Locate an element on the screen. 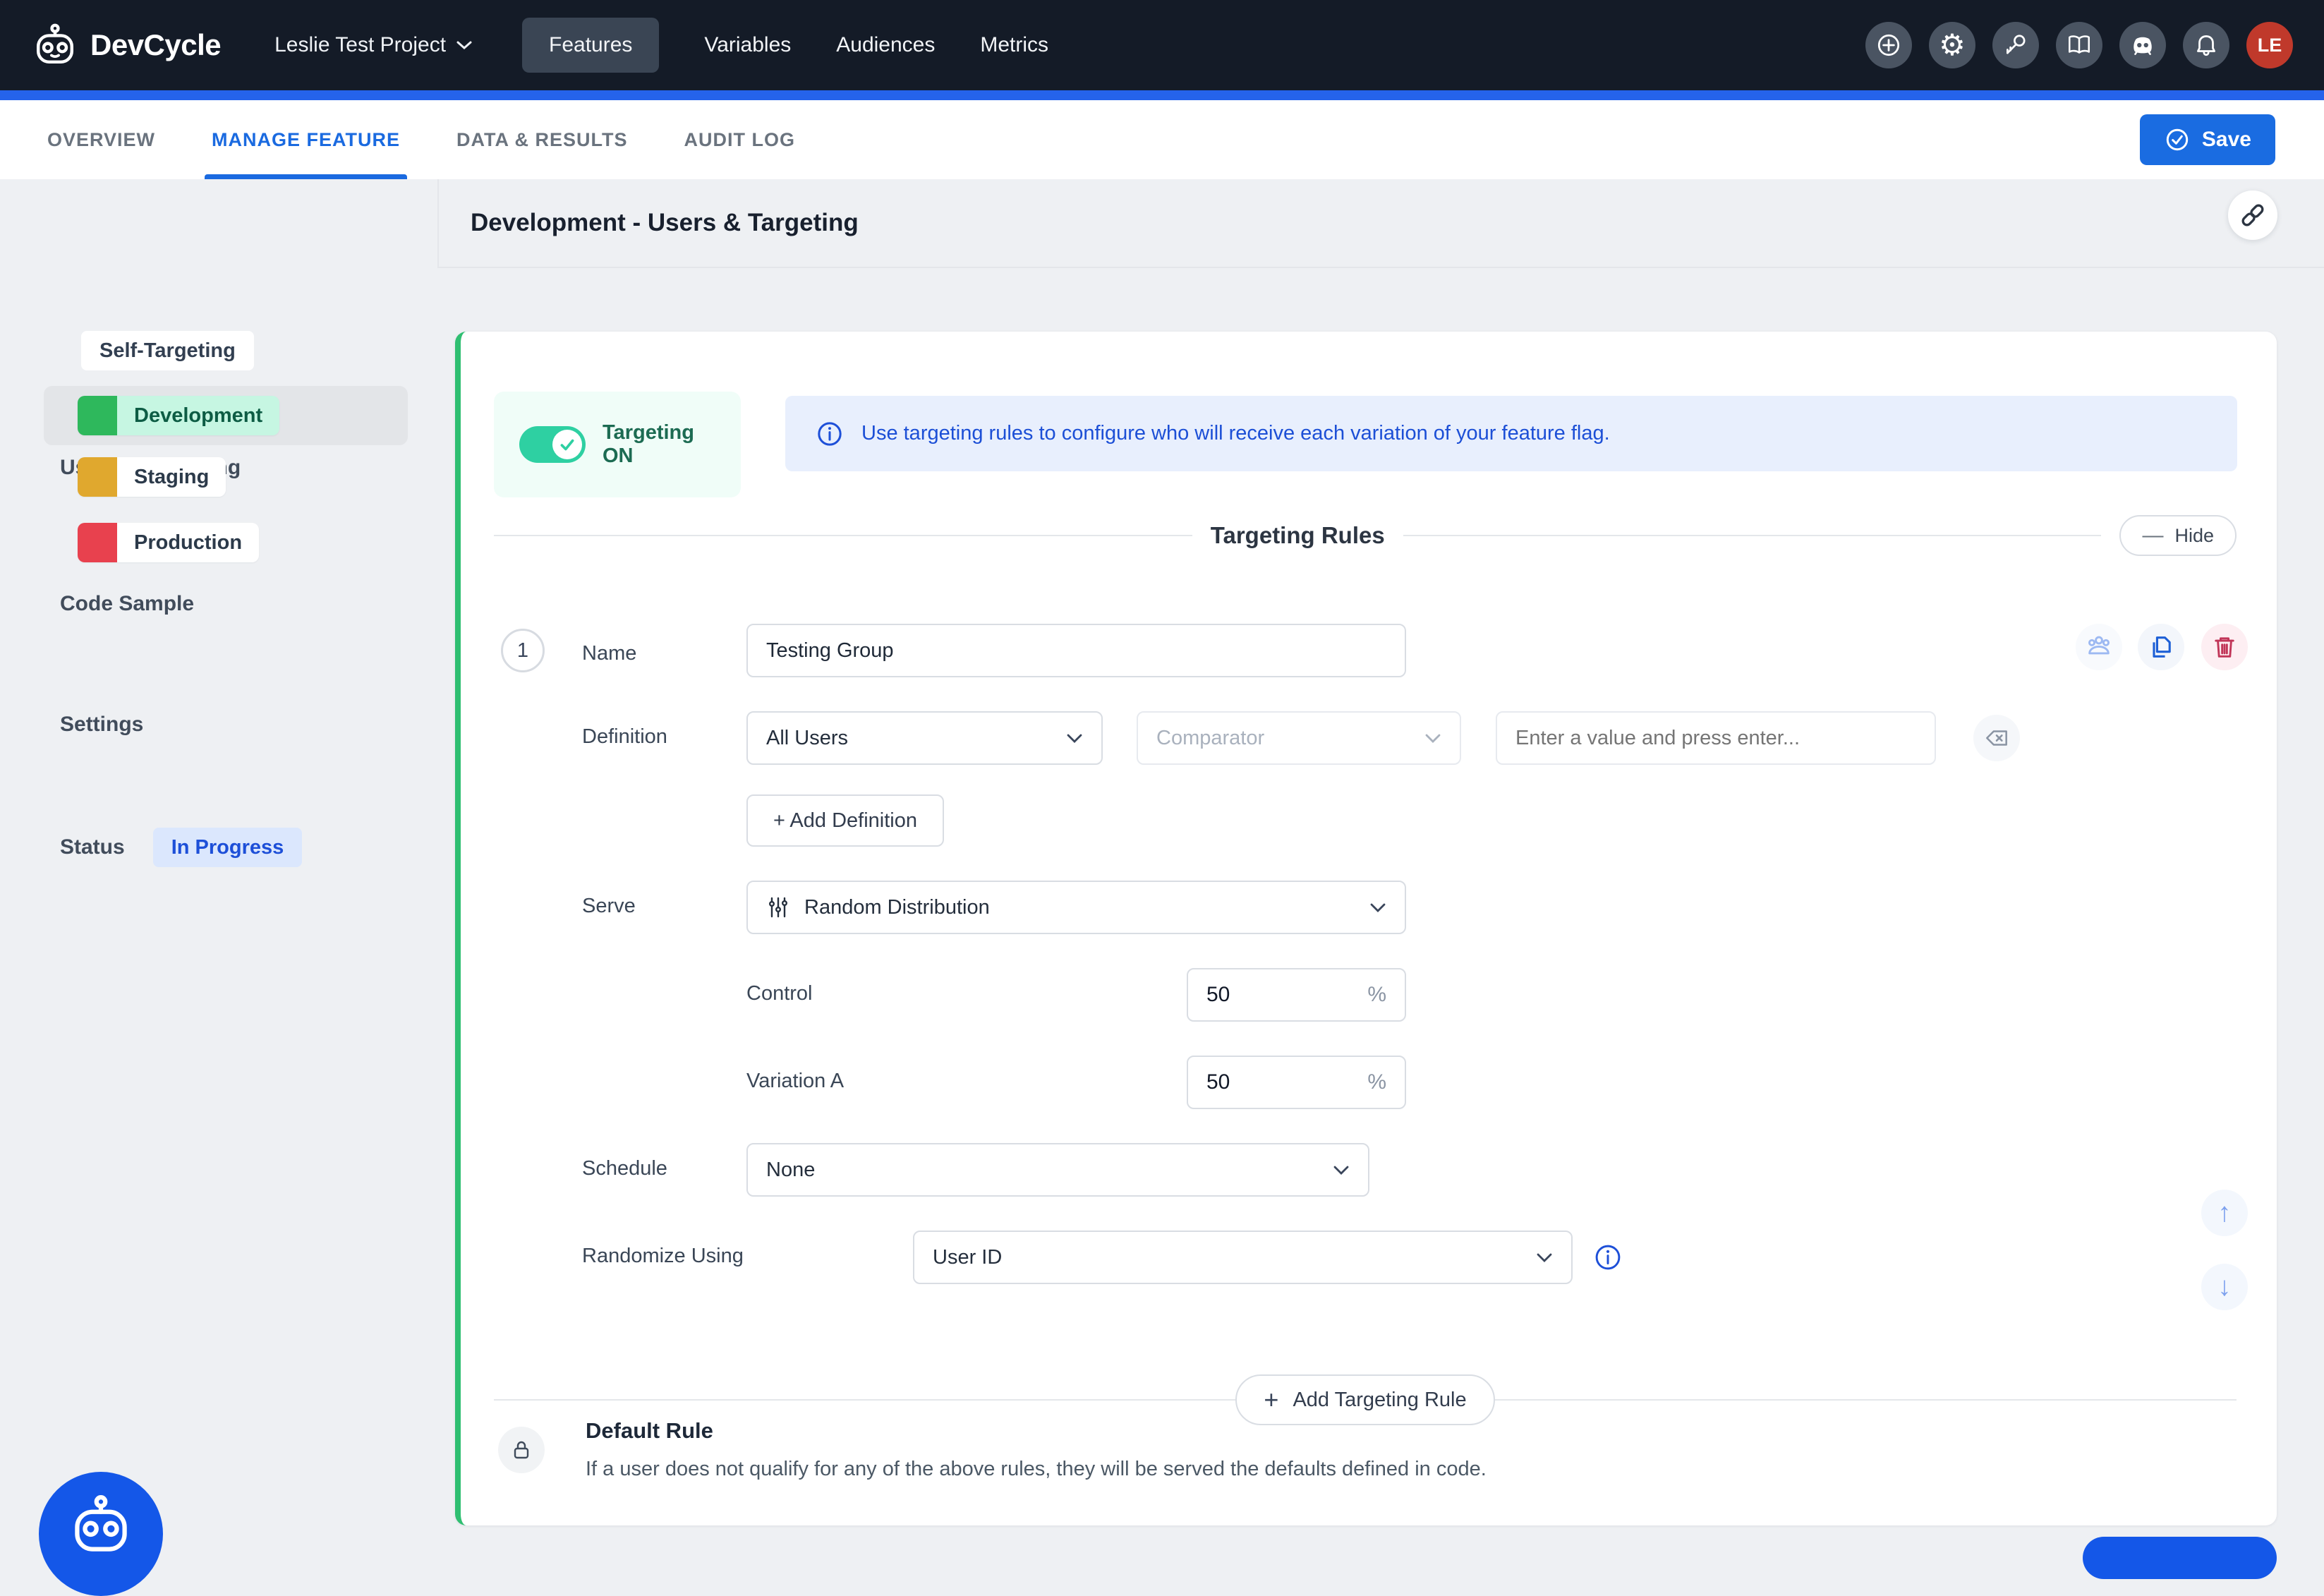  discord-button is located at coordinates (2142, 45).